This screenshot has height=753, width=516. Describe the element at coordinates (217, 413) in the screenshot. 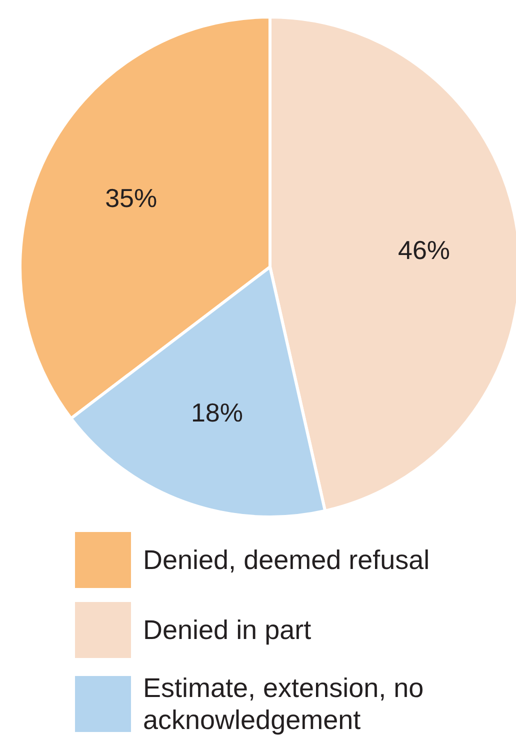

I see `data-label: 18%` at that location.